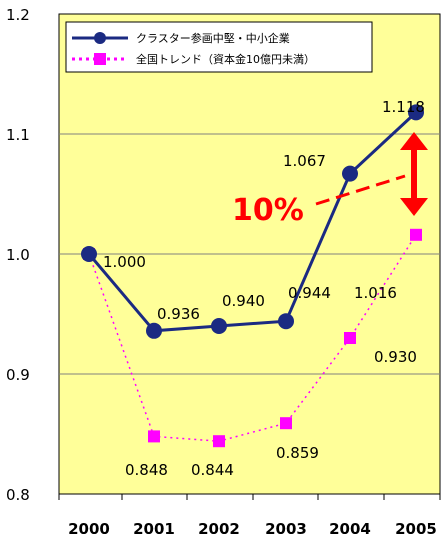 This screenshot has height=543, width=444. What do you see at coordinates (154, 529) in the screenshot?
I see `x-tick-label: 2001` at bounding box center [154, 529].